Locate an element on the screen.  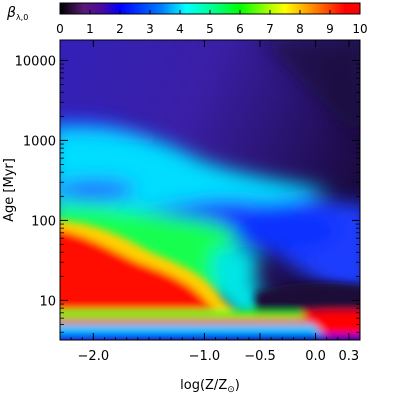
x-tick-label: 0.3 is located at coordinates (349, 356).